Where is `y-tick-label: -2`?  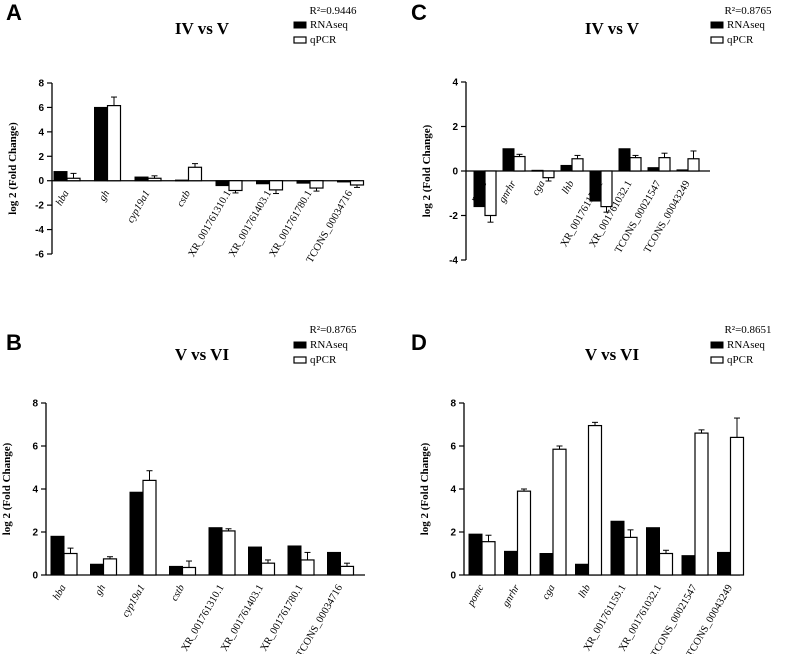
y-tick-label: -2 is located at coordinates (39, 206).